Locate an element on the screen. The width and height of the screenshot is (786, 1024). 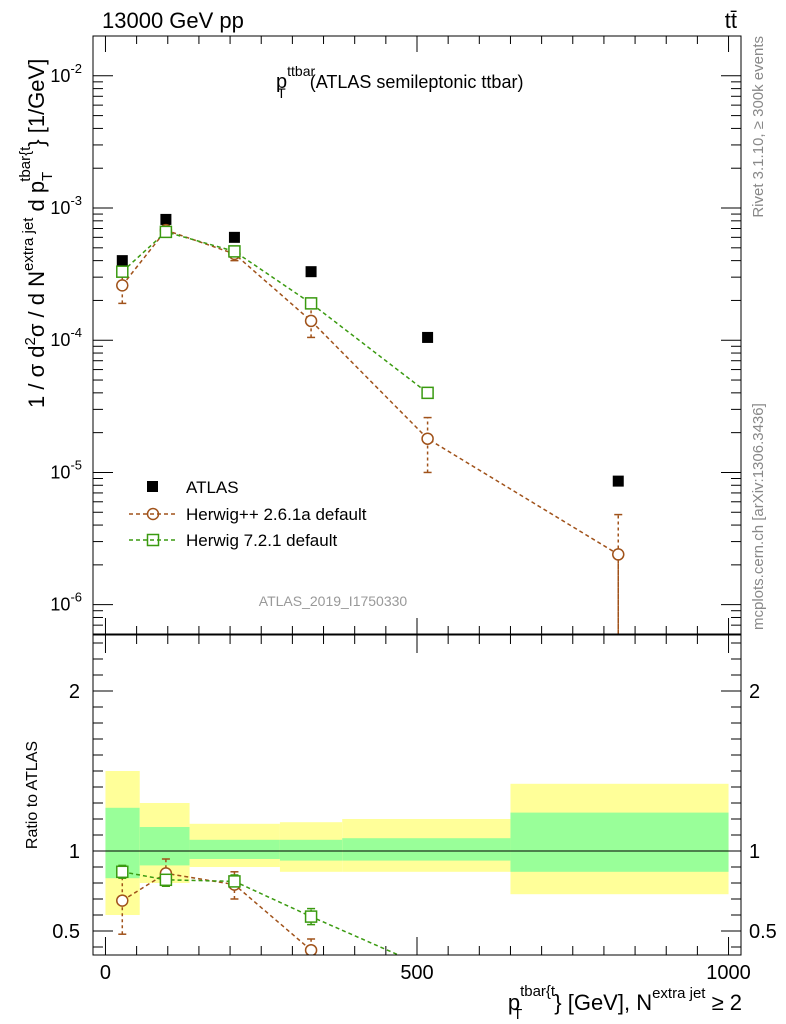
x-tick-label: 0 is located at coordinates (105, 973).